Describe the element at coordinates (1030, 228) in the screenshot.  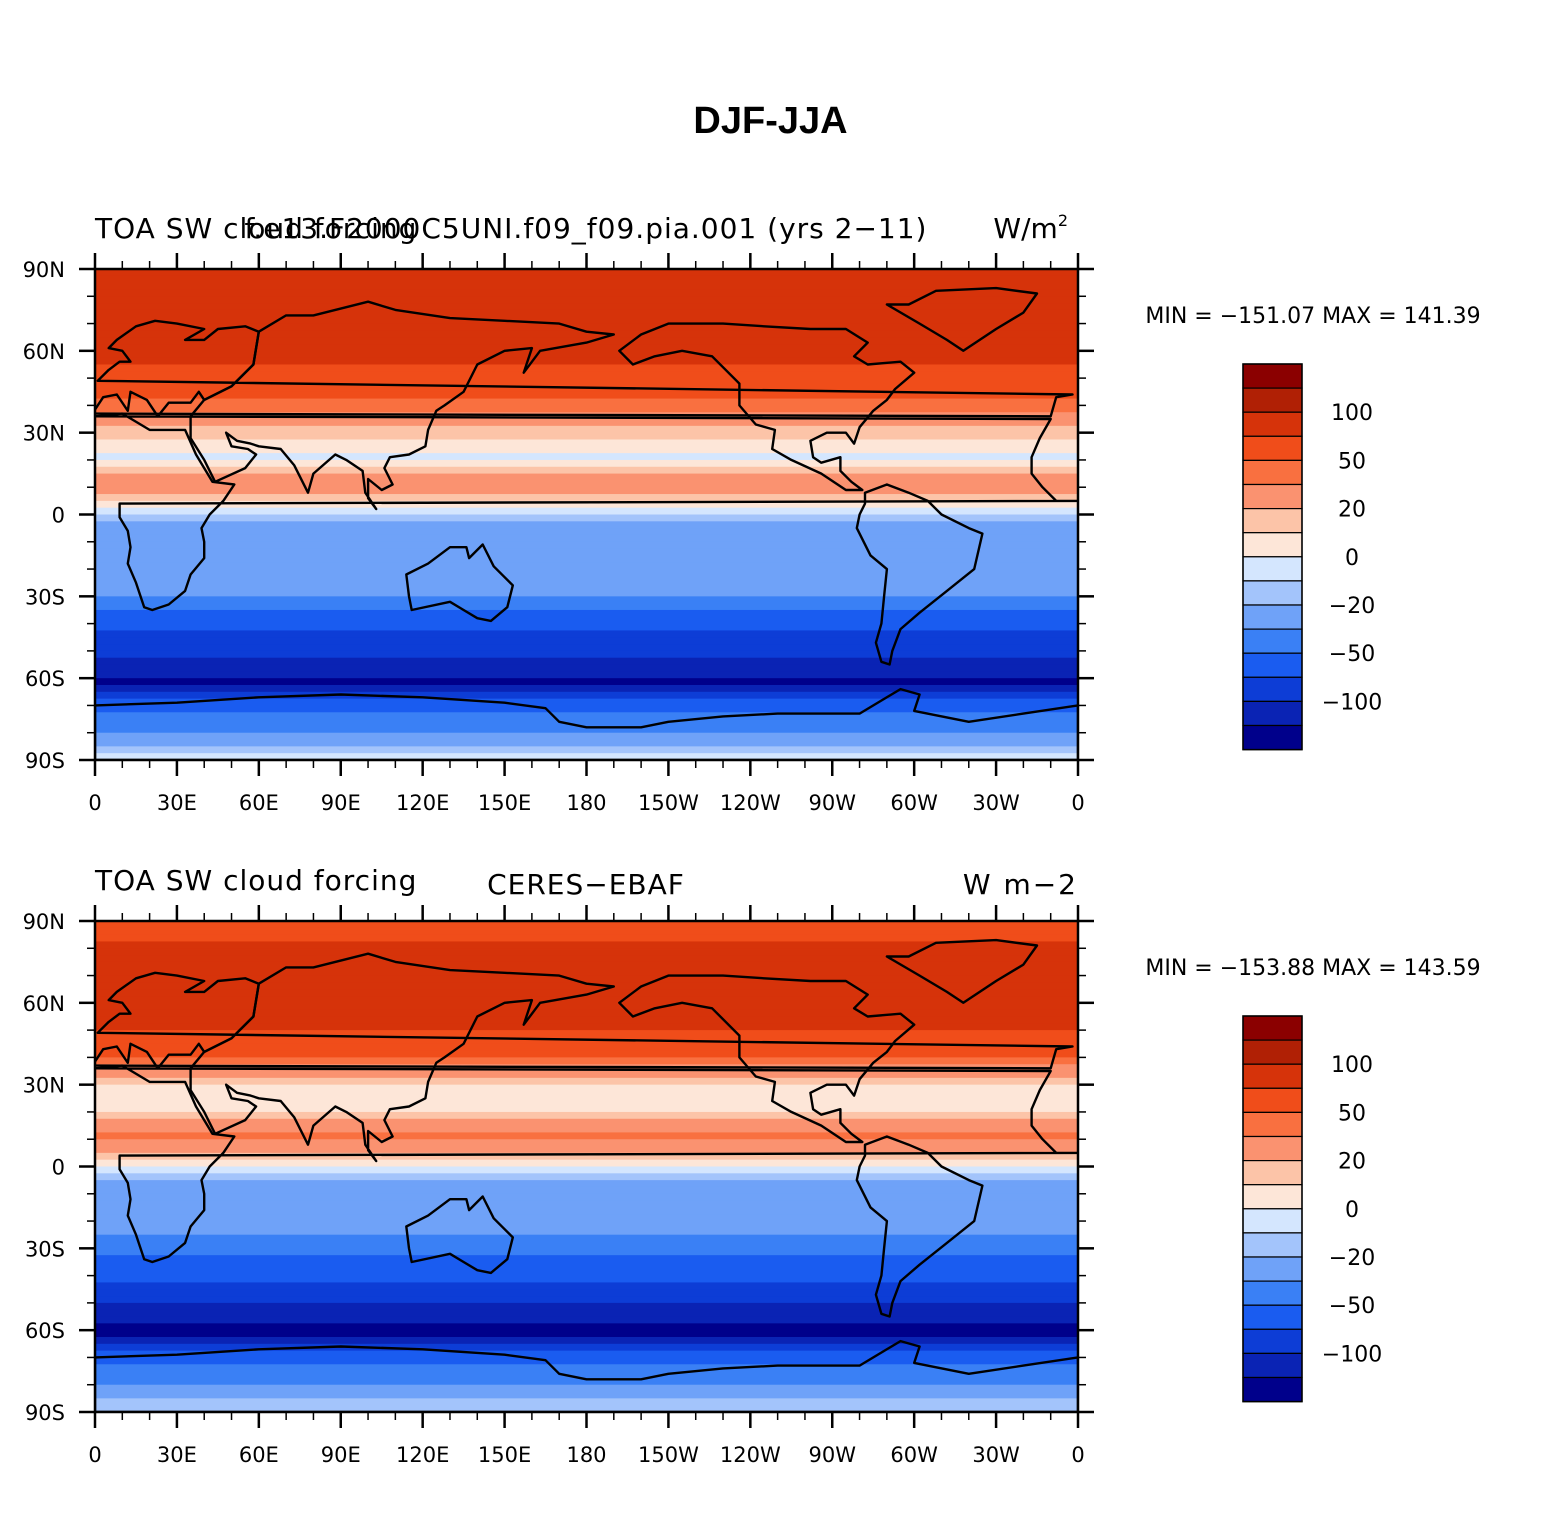
I see `panel-units: W/m2` at that location.